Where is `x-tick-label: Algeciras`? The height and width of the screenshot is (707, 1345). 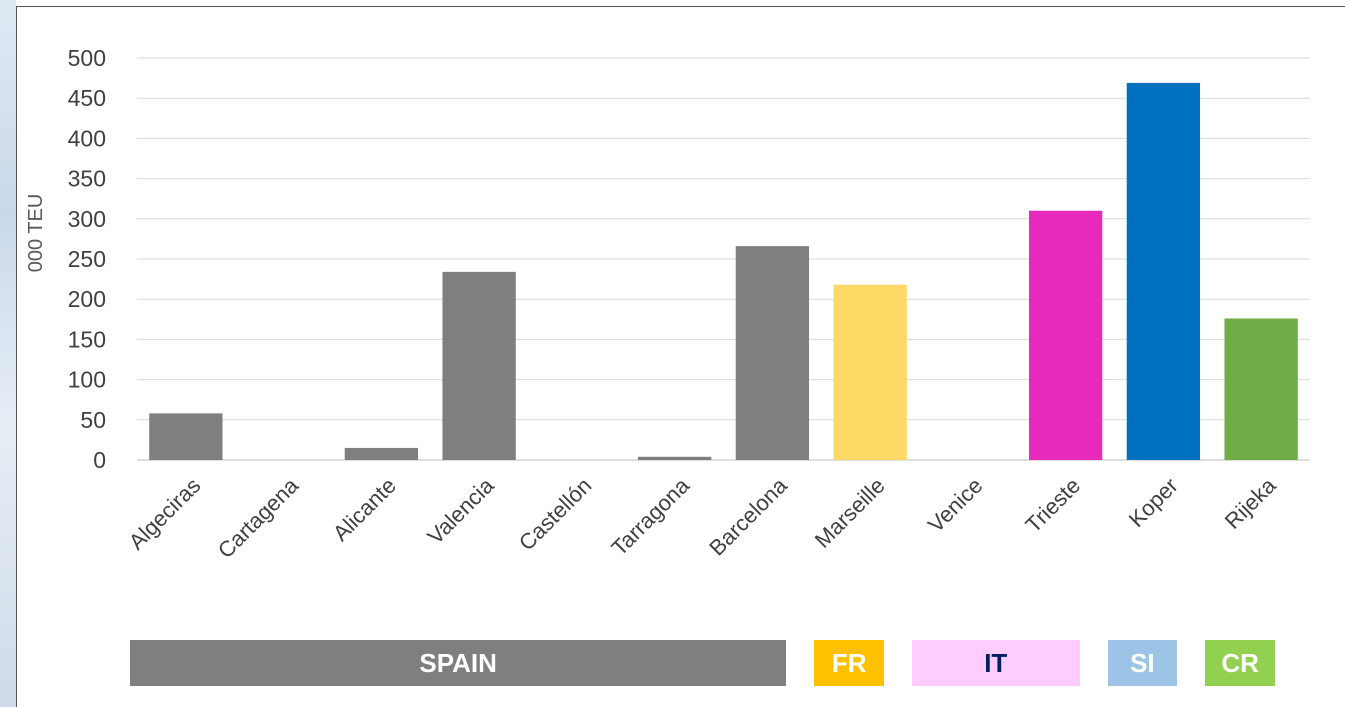
x-tick-label: Algeciras is located at coordinates (165, 514).